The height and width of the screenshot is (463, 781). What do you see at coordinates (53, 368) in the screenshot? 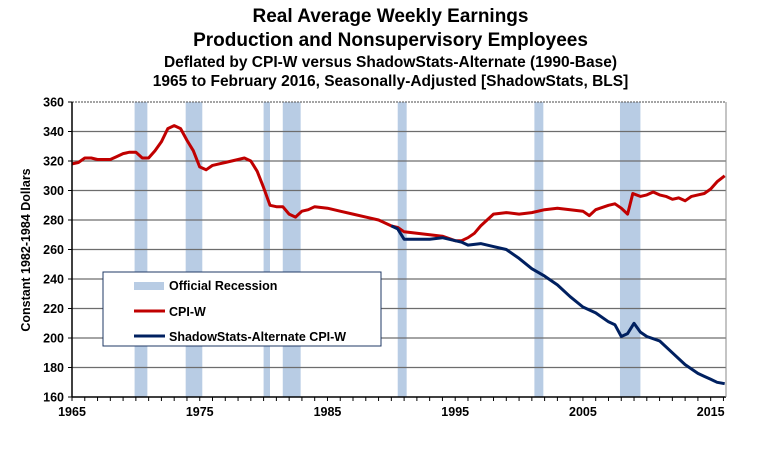
I see `y-tick-label-180: 180` at bounding box center [53, 368].